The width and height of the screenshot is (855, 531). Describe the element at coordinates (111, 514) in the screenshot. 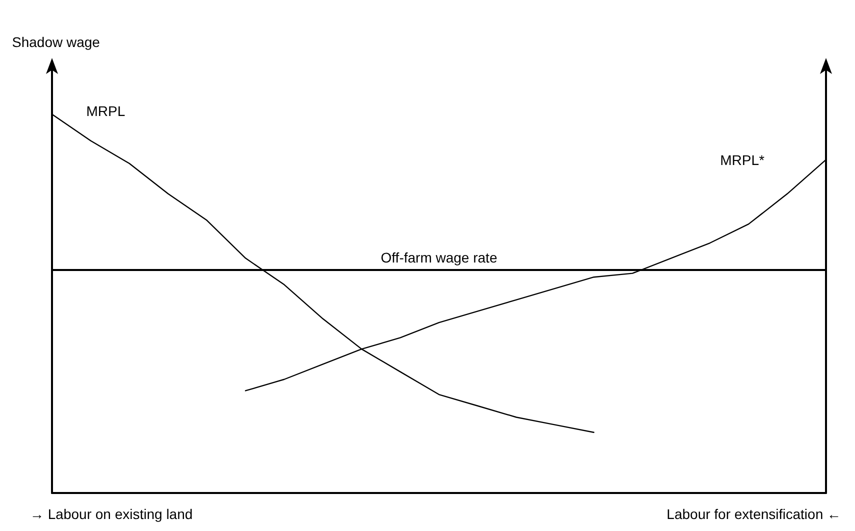

I see `x-axis-title: → Labour on existing land` at that location.